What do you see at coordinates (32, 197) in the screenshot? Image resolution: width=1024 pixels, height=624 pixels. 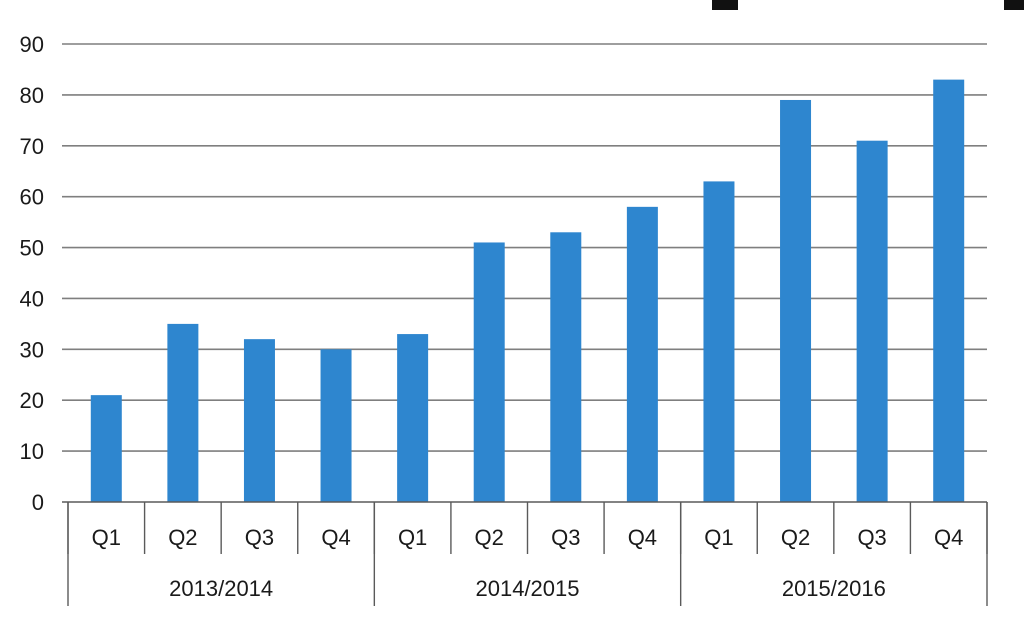 I see `y-tick-label: 60` at bounding box center [32, 197].